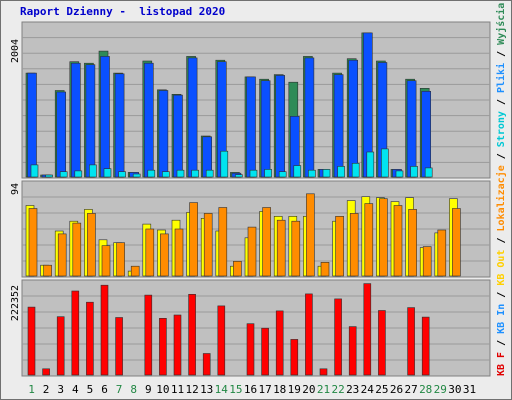 This screenshot has width=512, height=400. Describe the element at coordinates (15, 51) in the screenshot. I see `y-max-label-hits: 2004` at that location.